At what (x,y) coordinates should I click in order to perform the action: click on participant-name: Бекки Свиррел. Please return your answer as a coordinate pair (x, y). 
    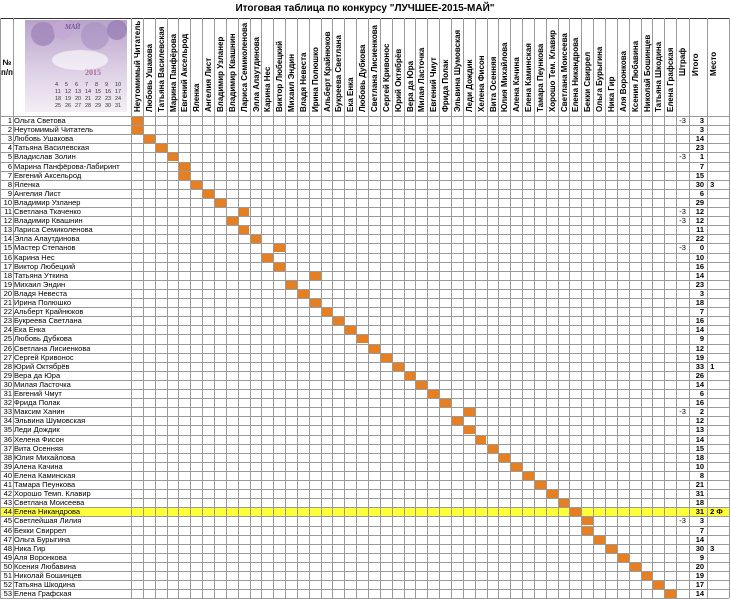
    Looking at the image, I should click on (40, 530).